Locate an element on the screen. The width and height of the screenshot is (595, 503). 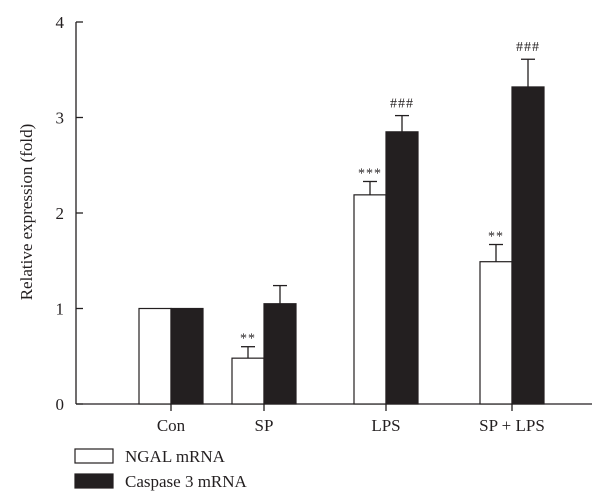
significance-star: *** is located at coordinates (370, 173).